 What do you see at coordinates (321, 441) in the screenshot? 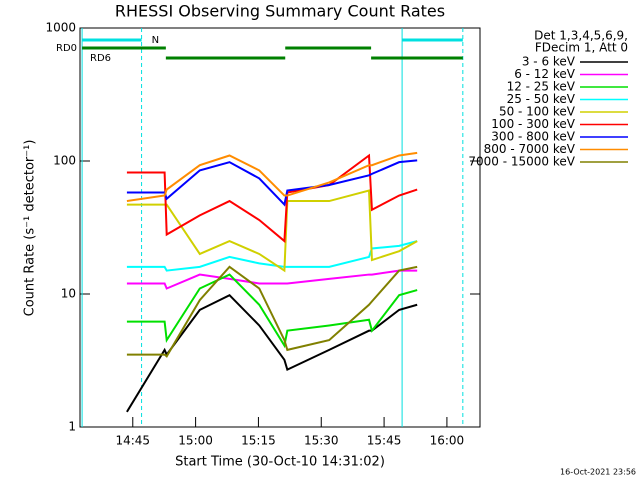
I see `x-tick-label: 15:30` at bounding box center [321, 441].